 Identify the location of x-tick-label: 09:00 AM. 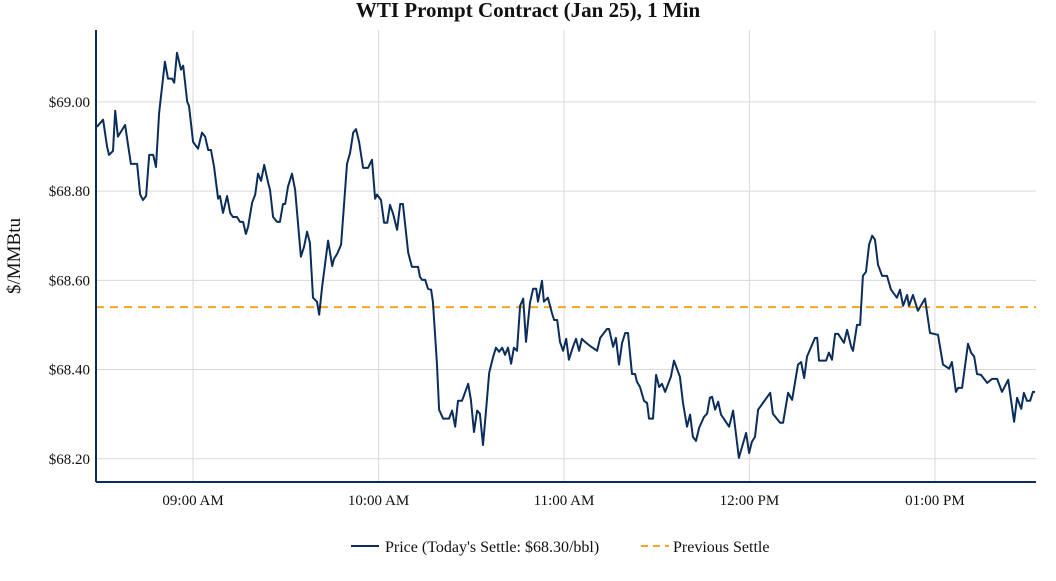
(192, 501).